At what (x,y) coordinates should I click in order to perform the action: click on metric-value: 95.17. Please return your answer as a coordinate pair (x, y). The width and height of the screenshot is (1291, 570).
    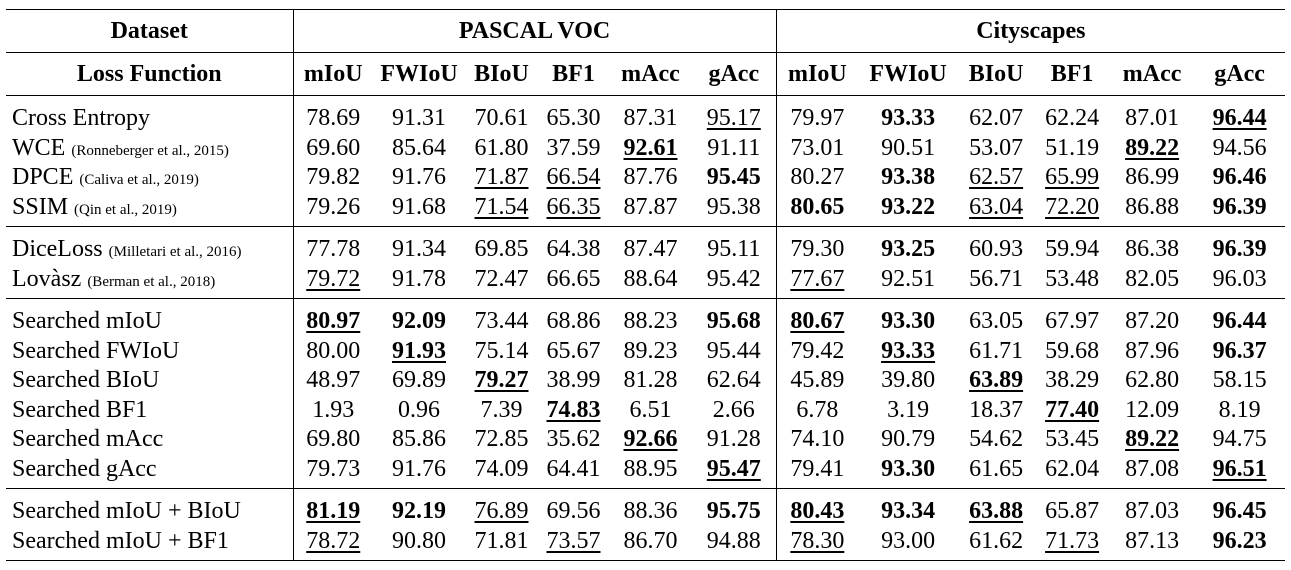
    Looking at the image, I should click on (733, 118).